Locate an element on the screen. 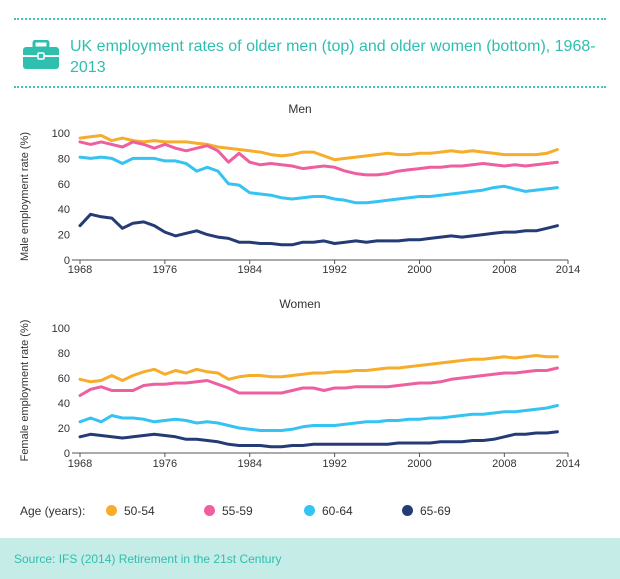 Image resolution: width=620 pixels, height=579 pixels. legend-title: Age (years): is located at coordinates (53, 511).